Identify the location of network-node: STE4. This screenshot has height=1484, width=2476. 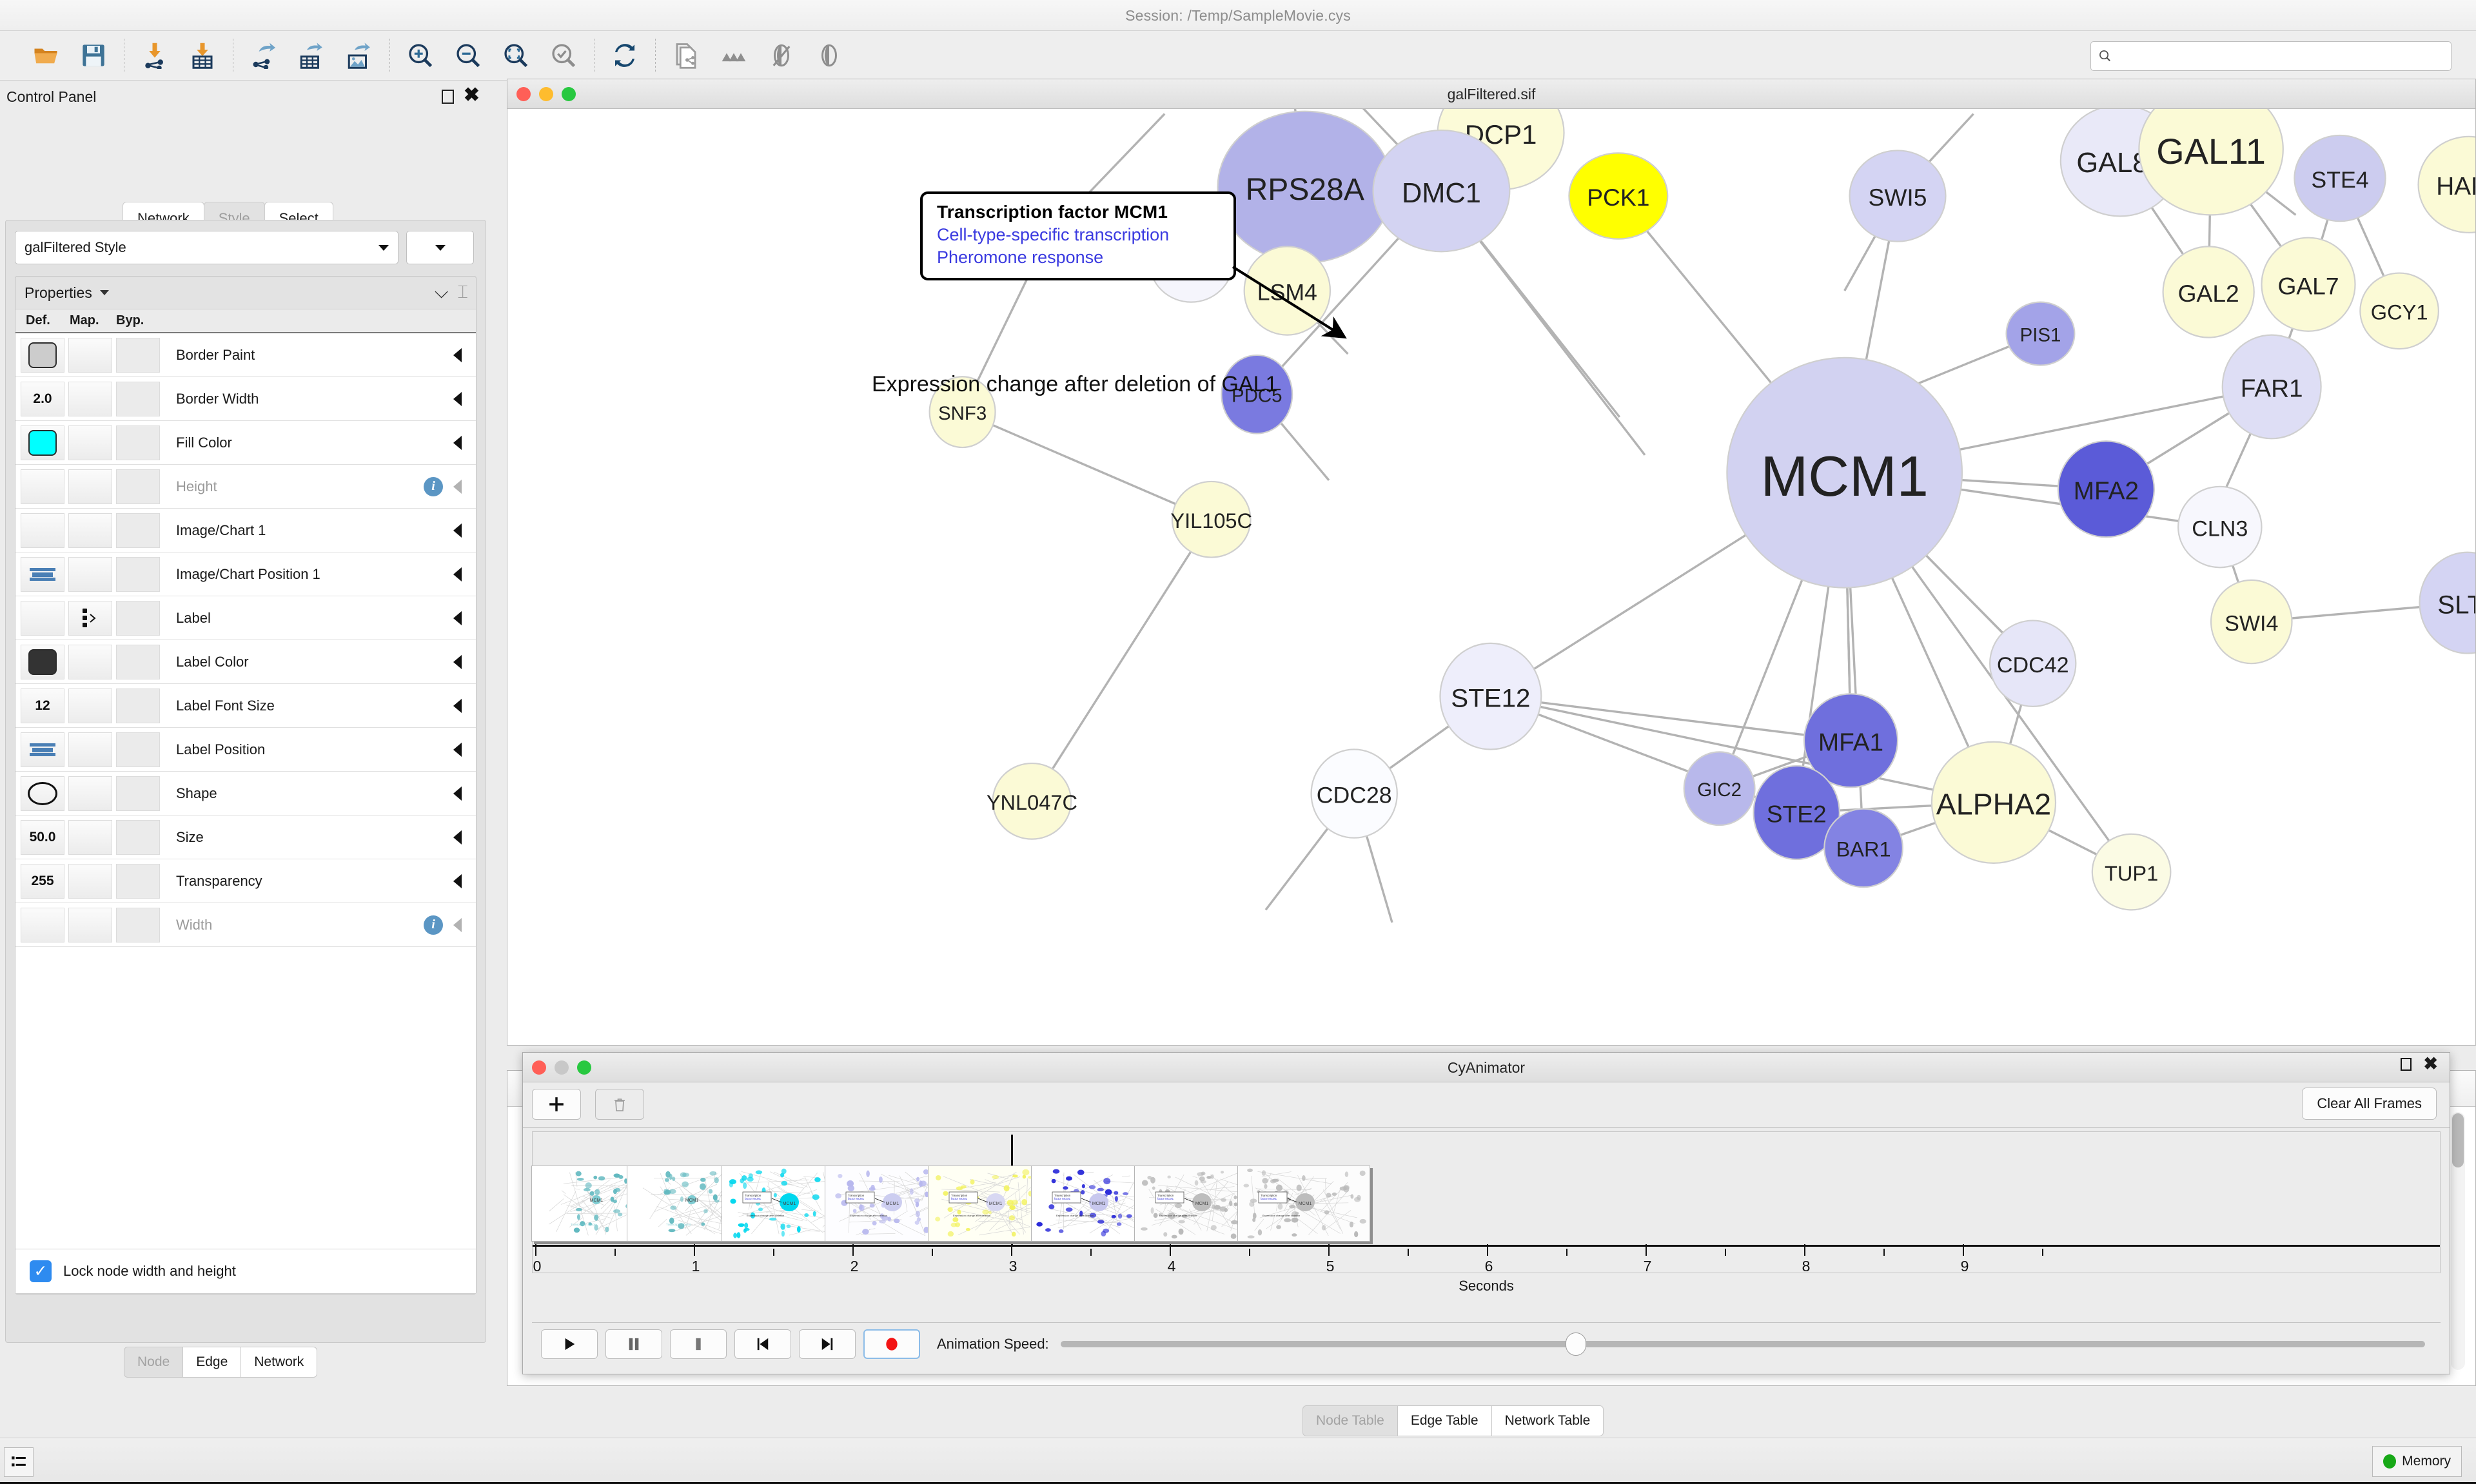
(2340, 178).